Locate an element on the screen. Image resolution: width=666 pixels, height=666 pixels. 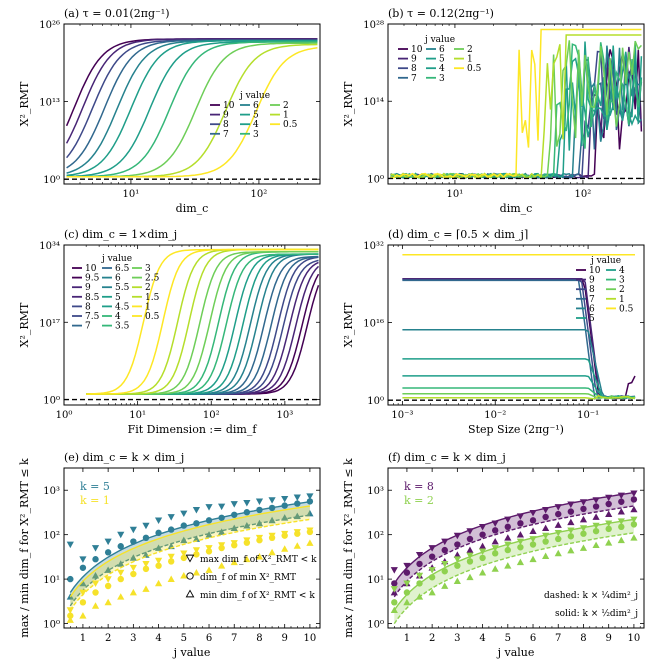
x-tick-label: 2 is located at coordinates (108, 638).